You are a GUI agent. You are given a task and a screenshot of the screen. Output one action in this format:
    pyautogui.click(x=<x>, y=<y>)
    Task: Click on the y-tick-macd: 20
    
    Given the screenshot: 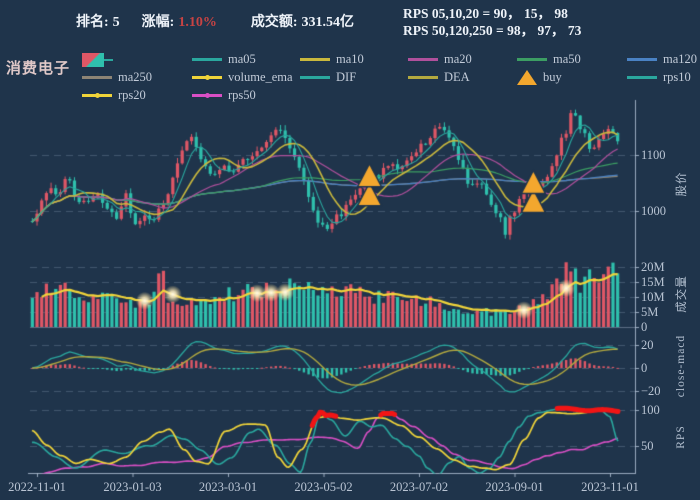 What is the action you would take?
    pyautogui.click(x=647, y=345)
    